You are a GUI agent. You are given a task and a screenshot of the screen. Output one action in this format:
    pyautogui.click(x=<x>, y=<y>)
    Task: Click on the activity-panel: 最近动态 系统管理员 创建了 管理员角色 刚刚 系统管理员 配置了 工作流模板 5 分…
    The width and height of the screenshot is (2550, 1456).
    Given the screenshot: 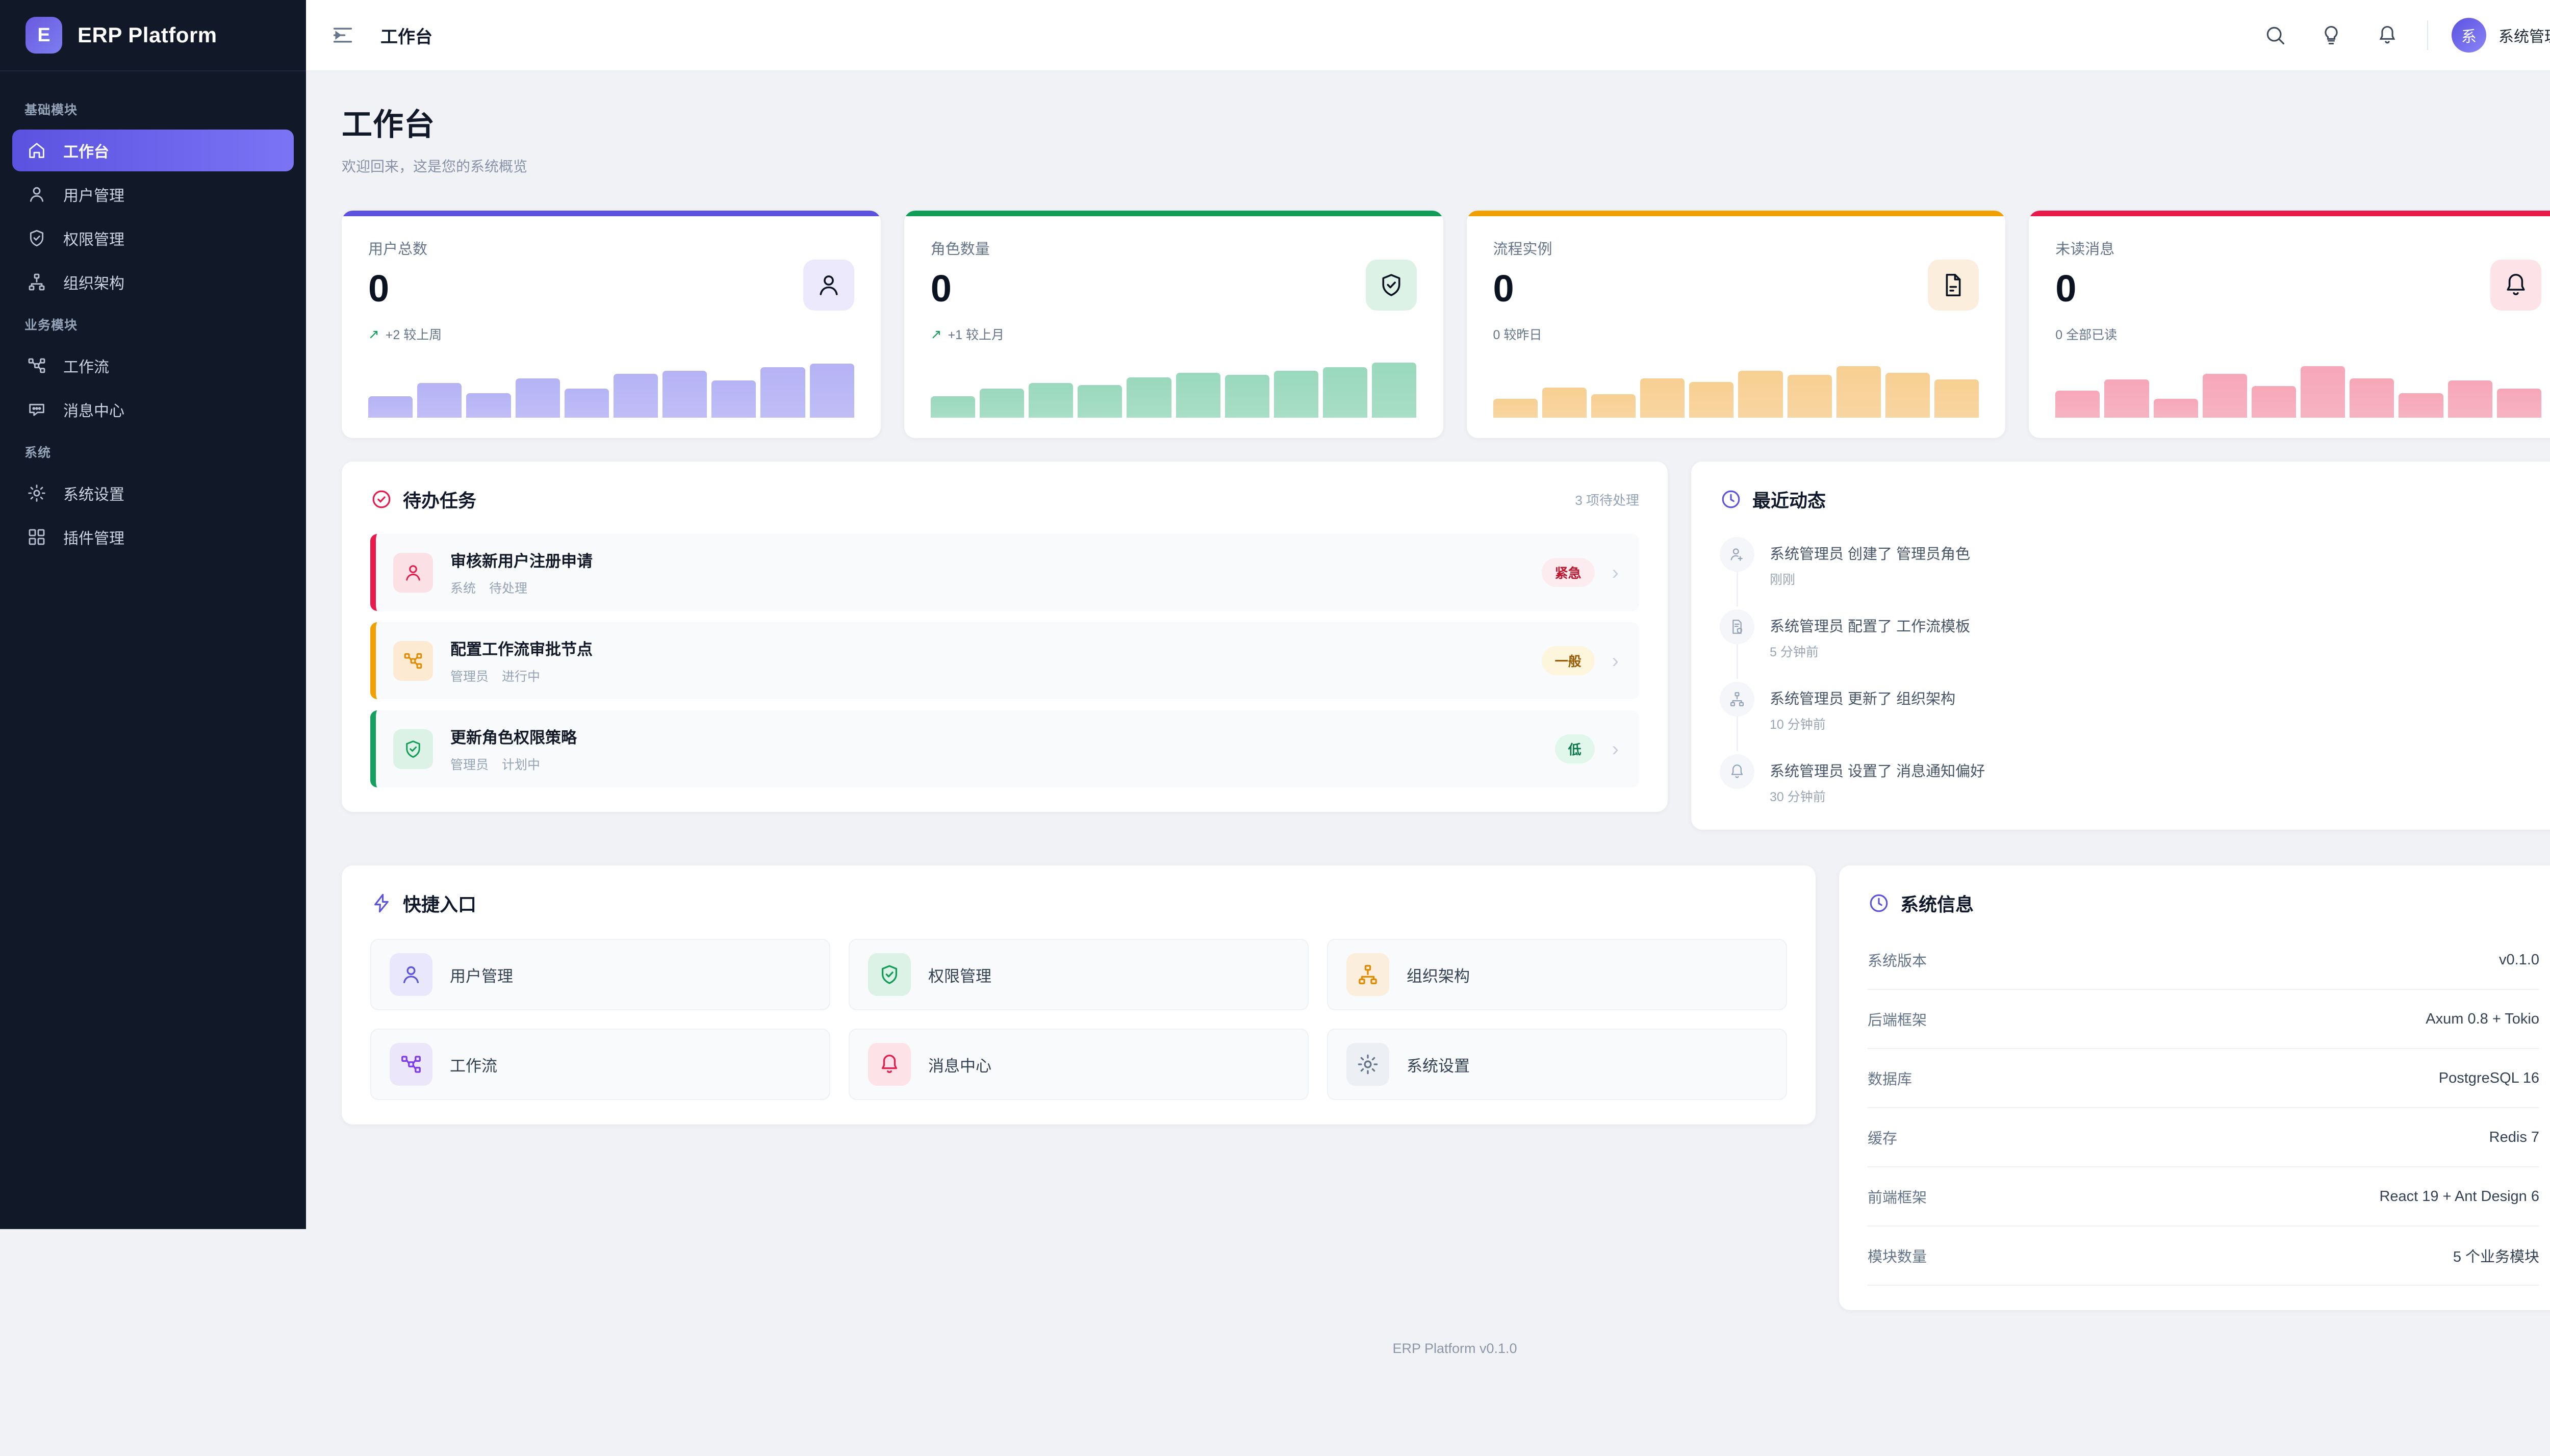 What is the action you would take?
    pyautogui.click(x=2120, y=646)
    